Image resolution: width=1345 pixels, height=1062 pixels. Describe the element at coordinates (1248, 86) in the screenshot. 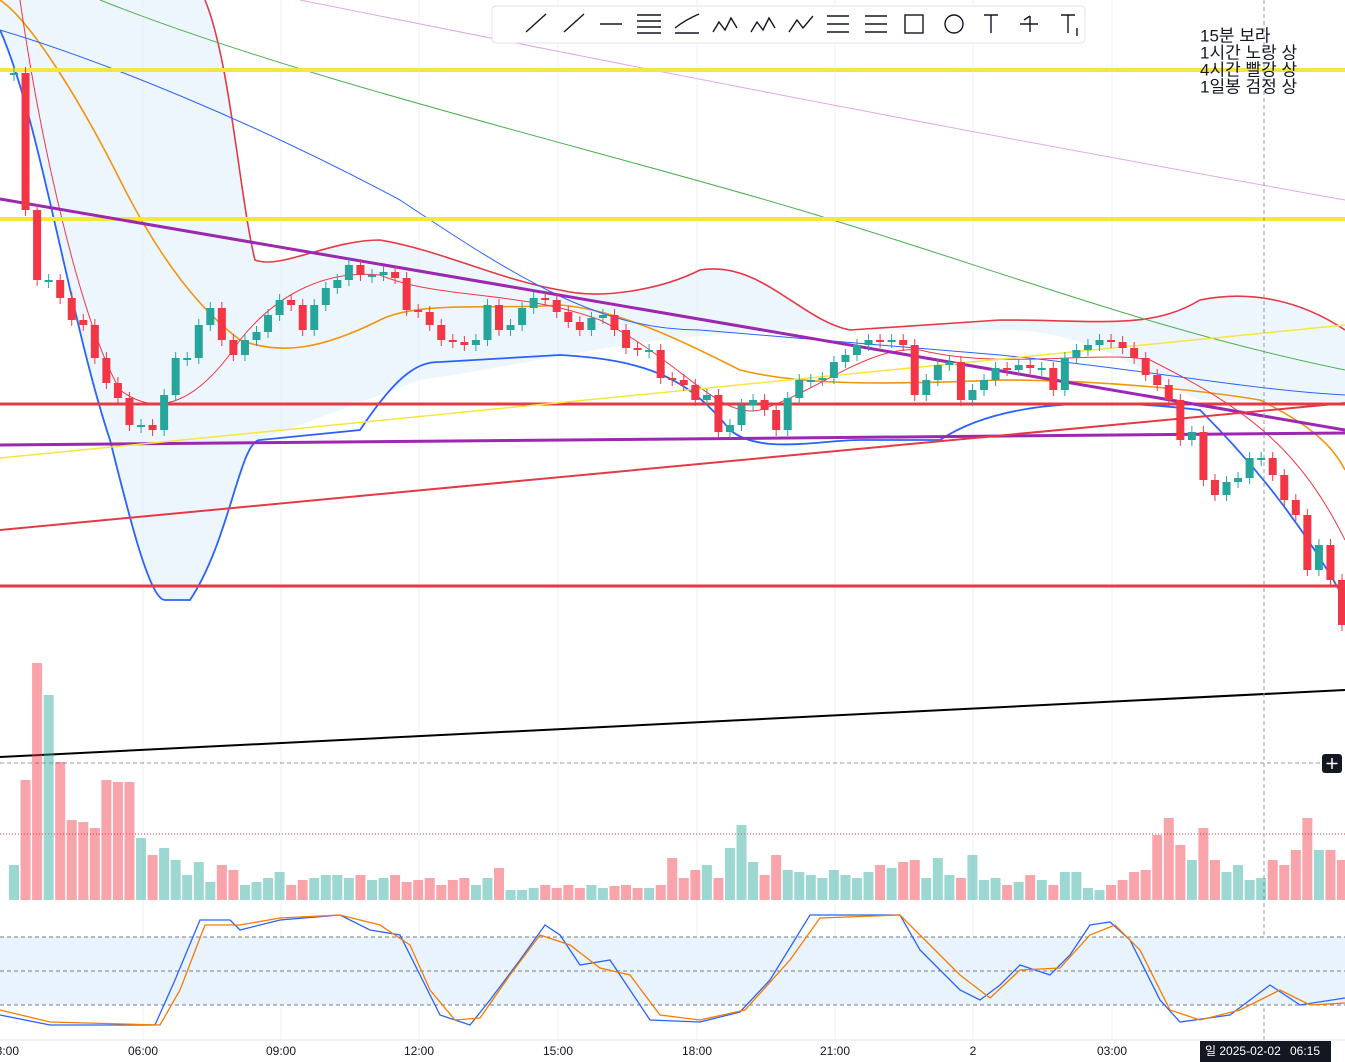

I see `annotation: 1일봉 검정 상` at that location.